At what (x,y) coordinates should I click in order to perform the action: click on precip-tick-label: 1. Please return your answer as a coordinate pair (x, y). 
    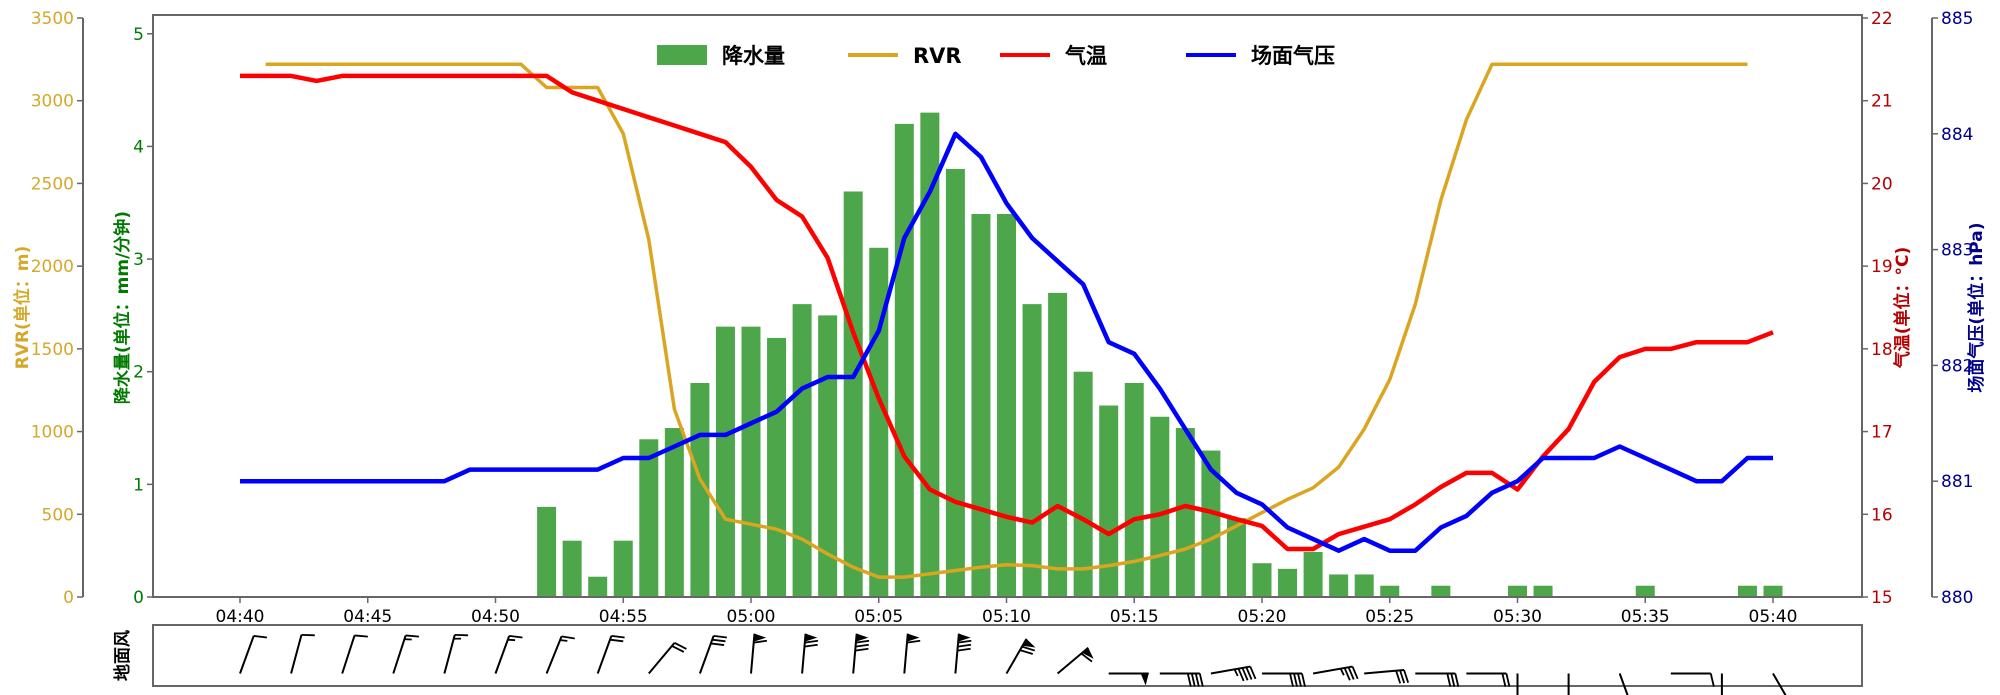
    Looking at the image, I should click on (138, 485).